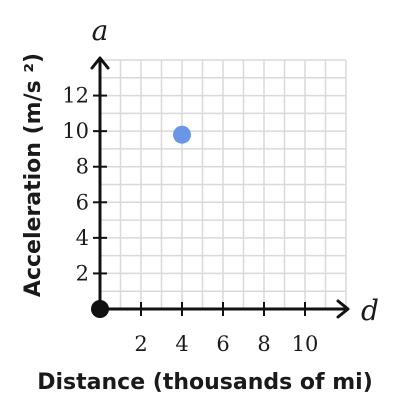 The height and width of the screenshot is (420, 410). Describe the element at coordinates (182, 134) in the screenshot. I see `data-point` at that location.